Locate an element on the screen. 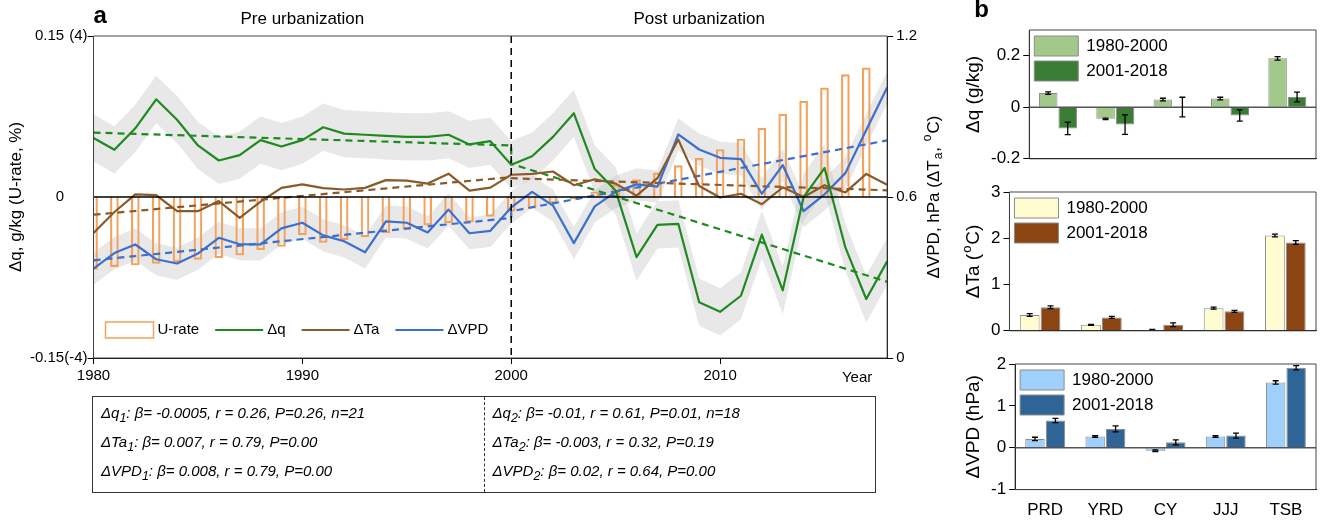  legend-label: U-rate is located at coordinates (178, 329).